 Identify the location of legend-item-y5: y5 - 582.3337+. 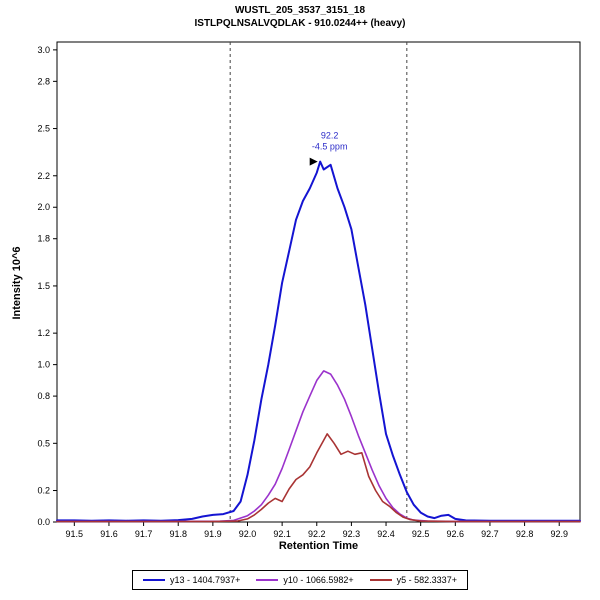
(413, 580).